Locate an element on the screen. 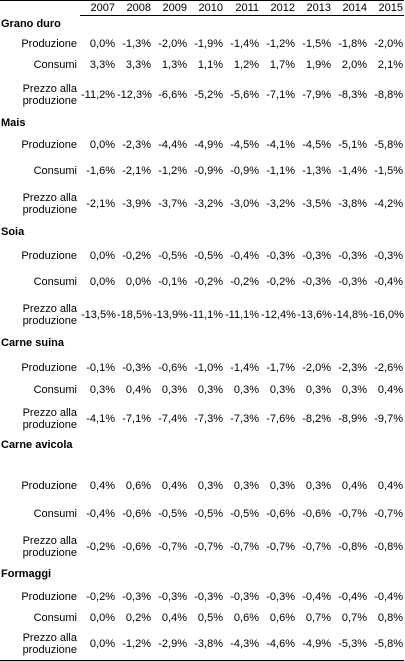 The width and height of the screenshot is (405, 661). group-row: Carne suina is located at coordinates (202, 345).